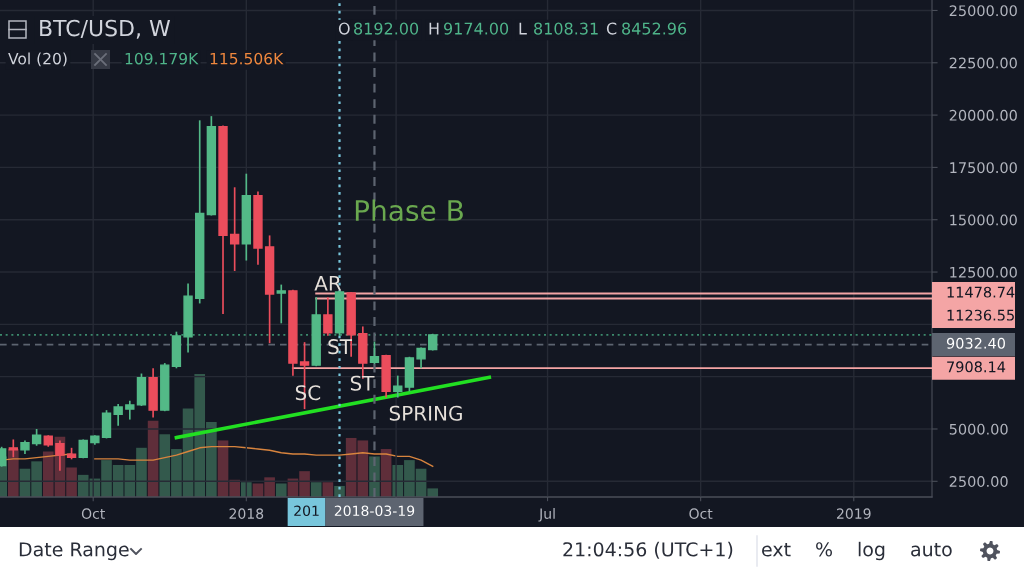 Image resolution: width=1024 pixels, height=575 pixels. Describe the element at coordinates (434, 28) in the screenshot. I see `annotation: H` at that location.